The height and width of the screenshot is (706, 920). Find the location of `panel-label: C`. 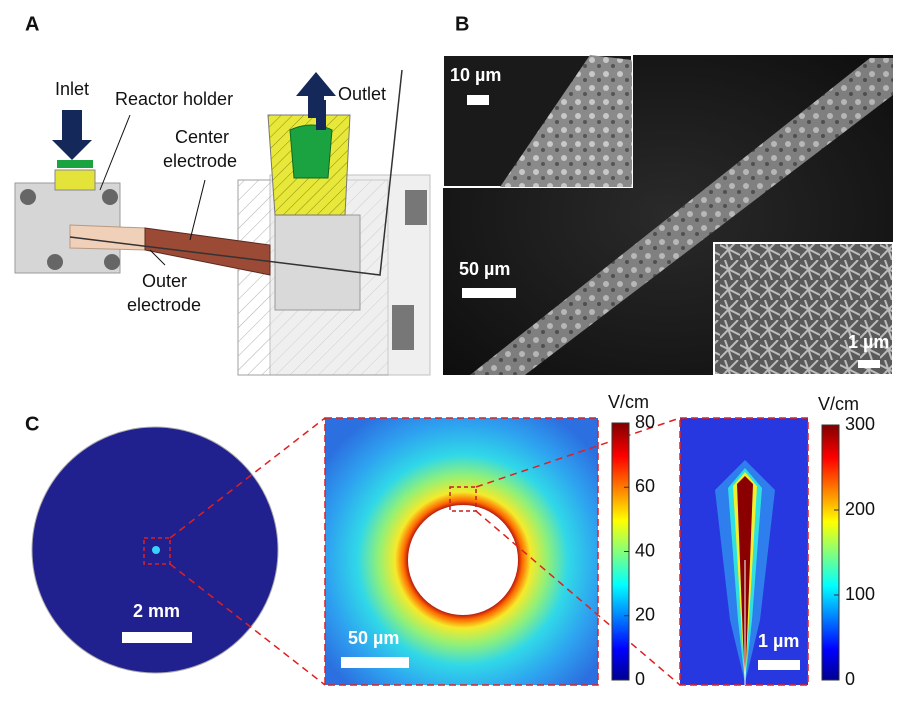

panel-label: C is located at coordinates (32, 424).